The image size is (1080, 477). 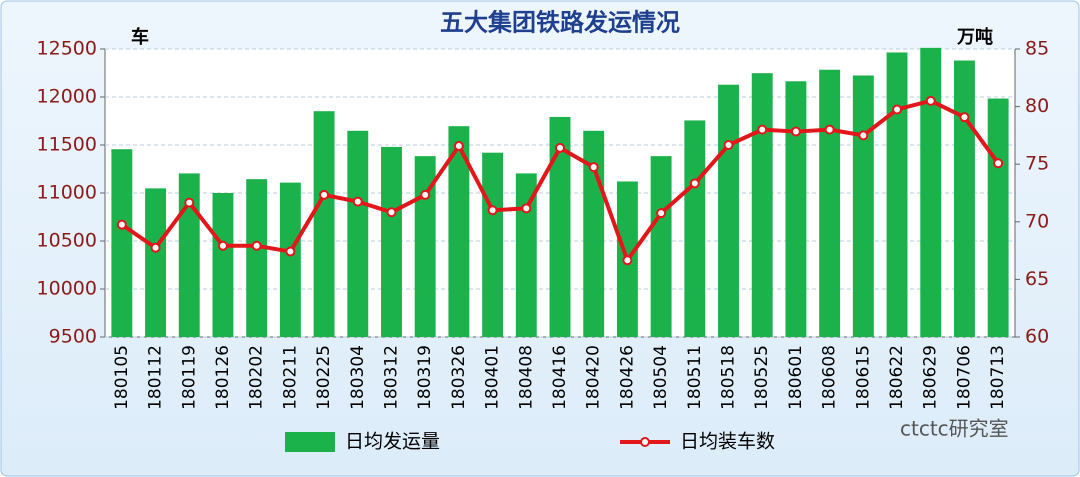 I want to click on x-tick-label: 180401, so click(x=493, y=377).